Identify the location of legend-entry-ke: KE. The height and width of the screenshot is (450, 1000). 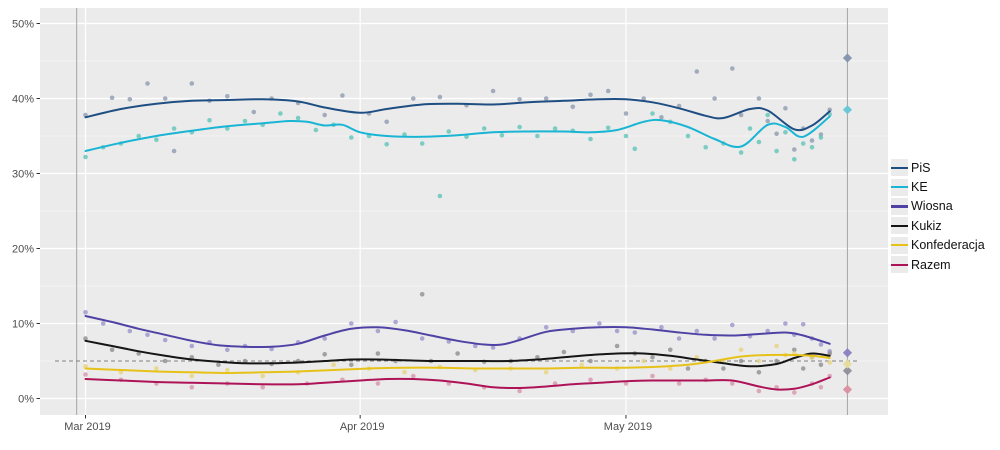
(938, 186).